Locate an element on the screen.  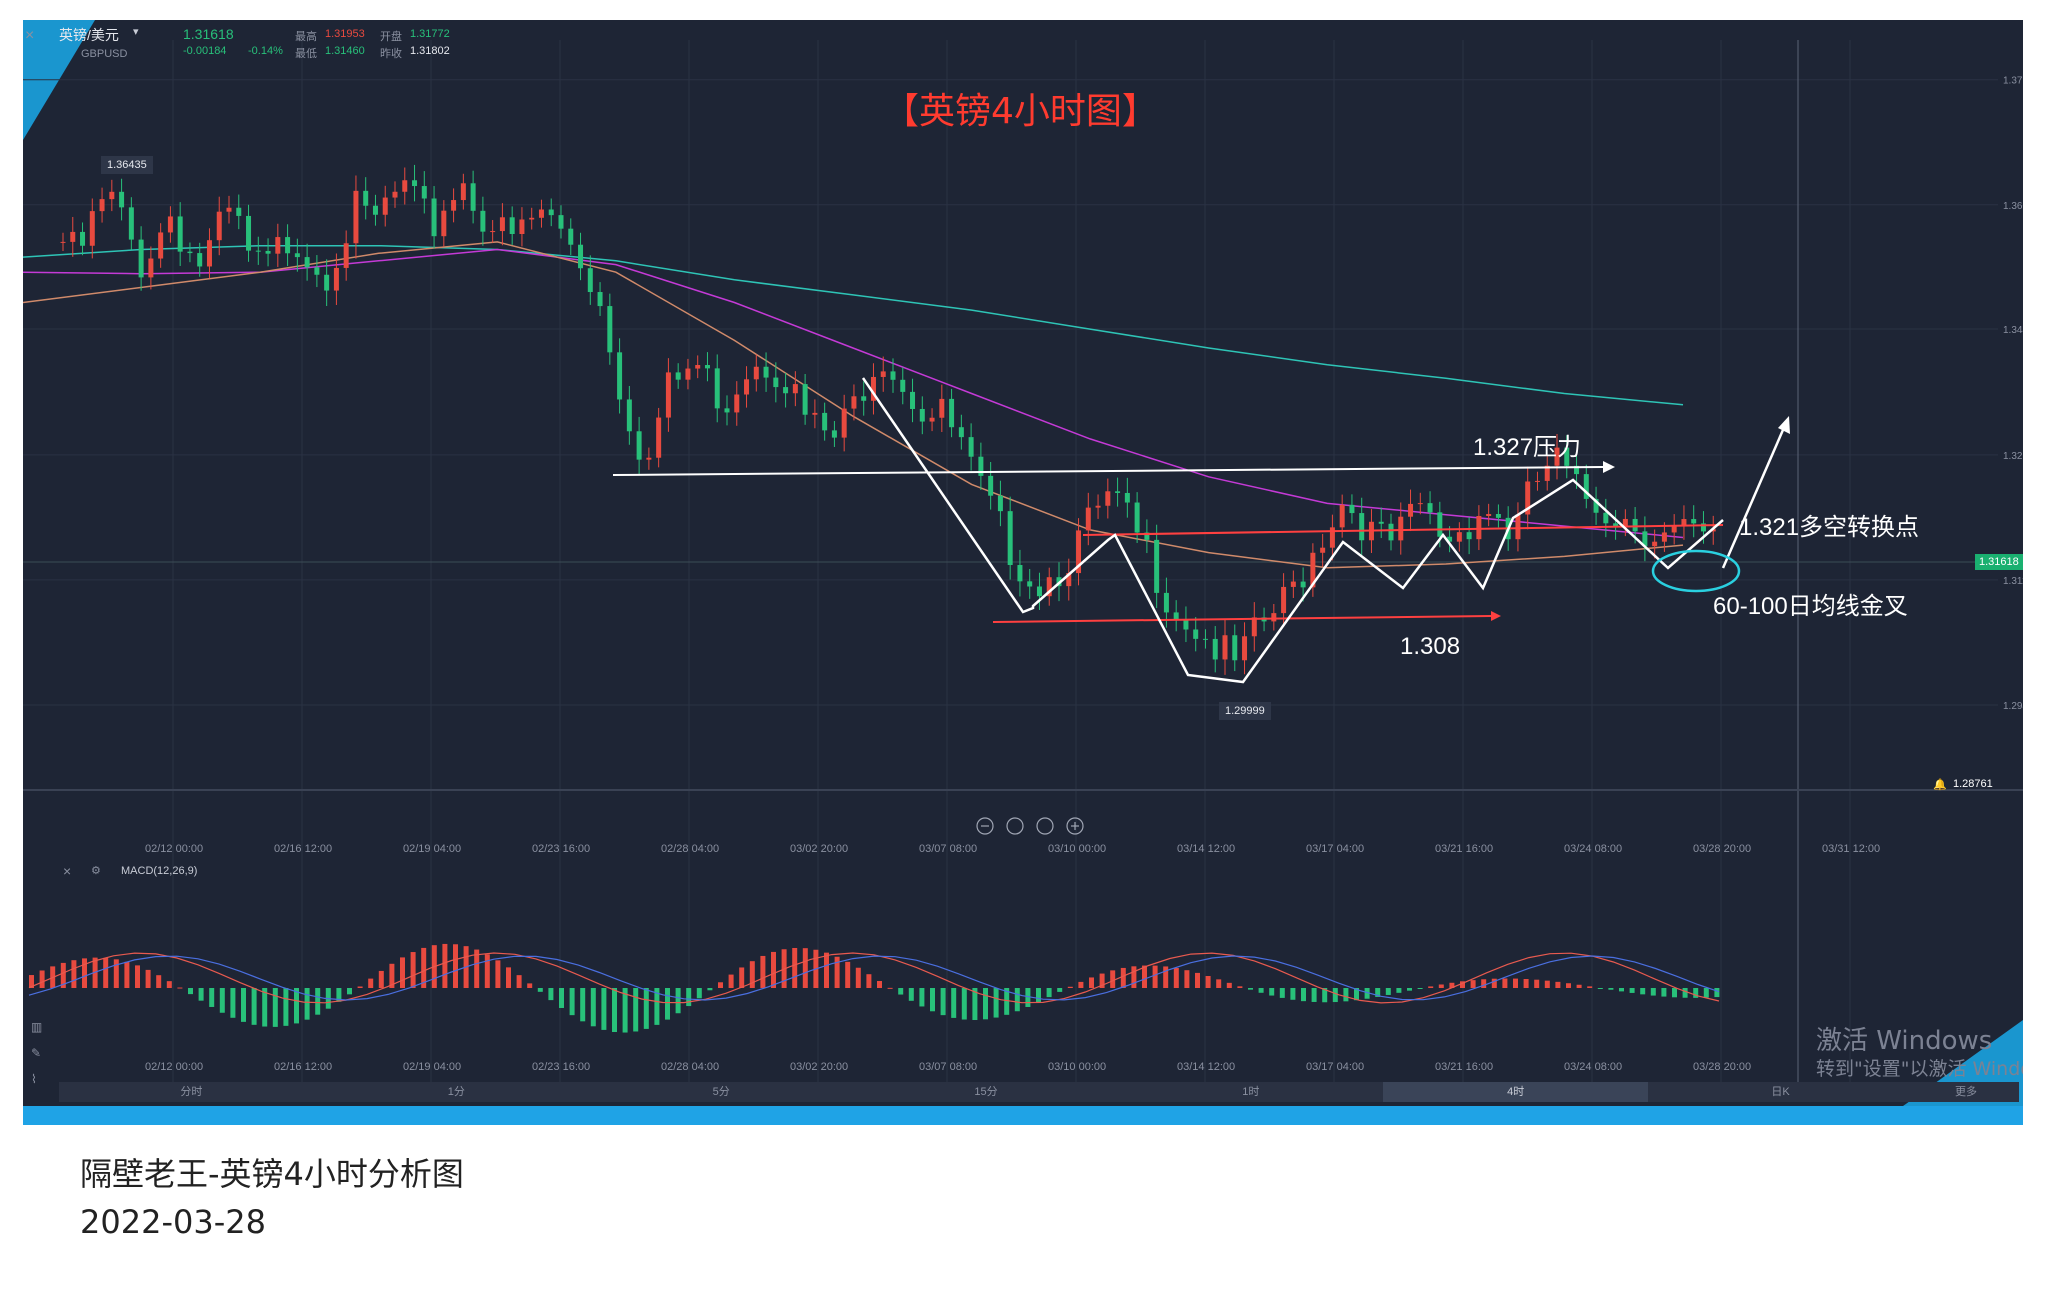
symbol-name: 英镑/美元 is located at coordinates (89, 35).